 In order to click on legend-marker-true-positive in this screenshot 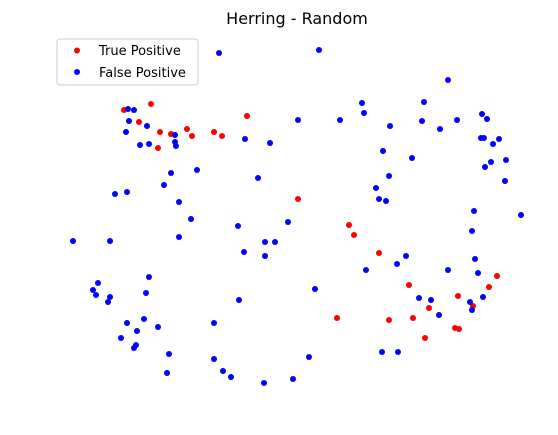, I will do `click(77, 50)`.